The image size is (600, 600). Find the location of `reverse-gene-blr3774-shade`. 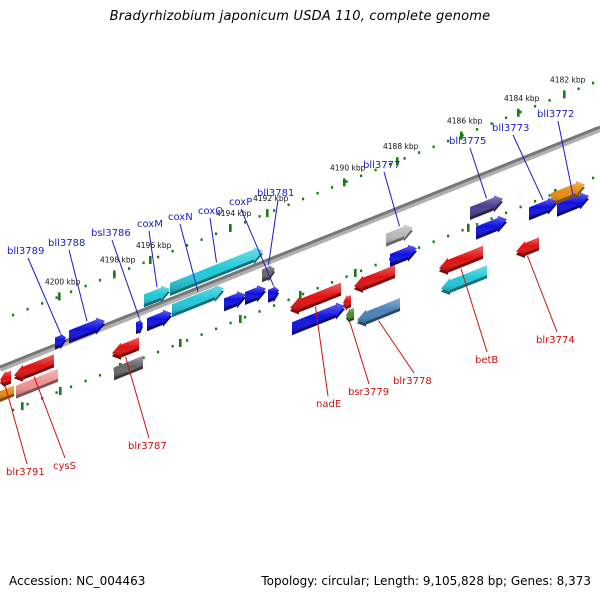

reverse-gene-blr3774-shade is located at coordinates (527, 246).